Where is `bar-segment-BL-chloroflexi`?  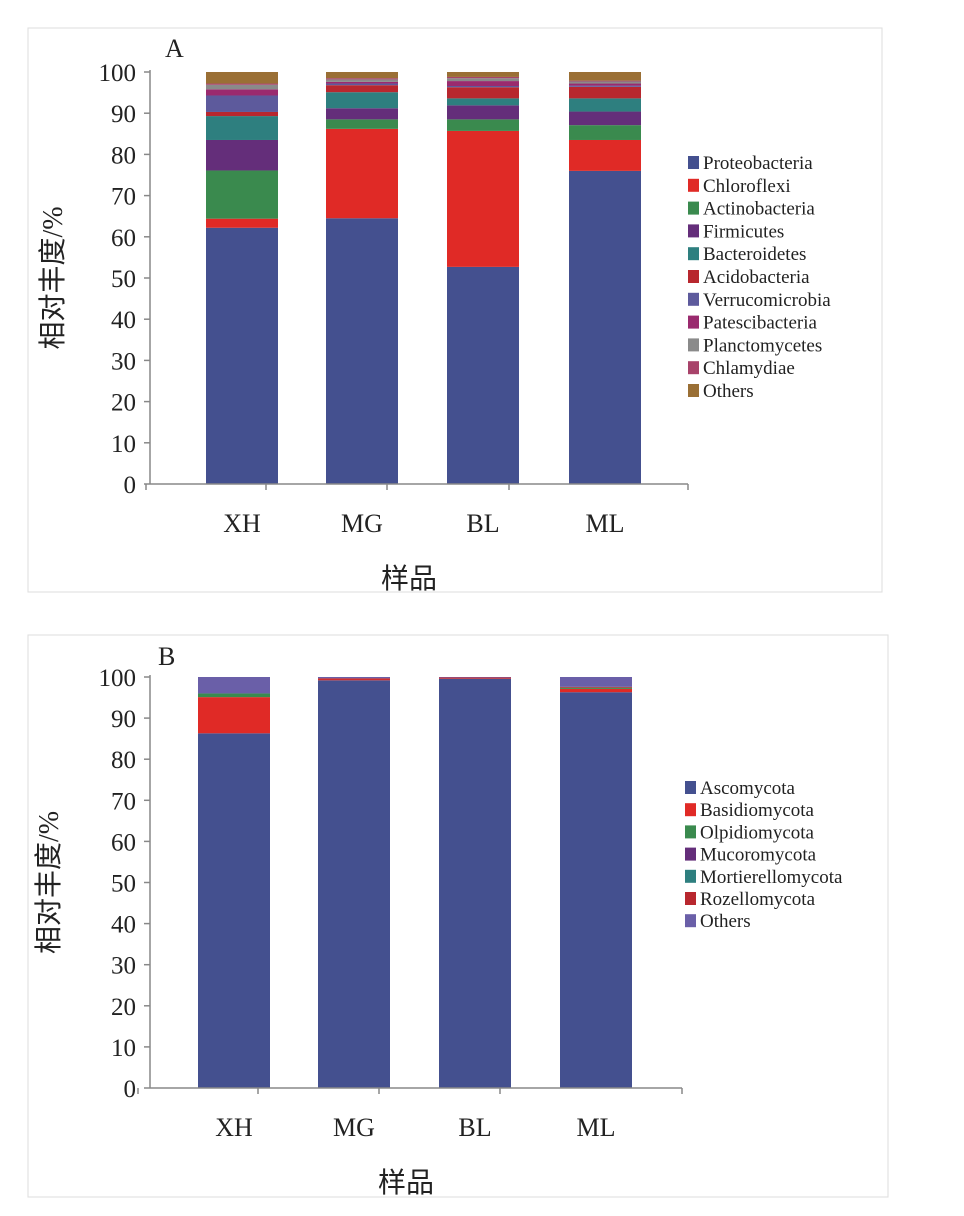 bar-segment-BL-chloroflexi is located at coordinates (483, 198).